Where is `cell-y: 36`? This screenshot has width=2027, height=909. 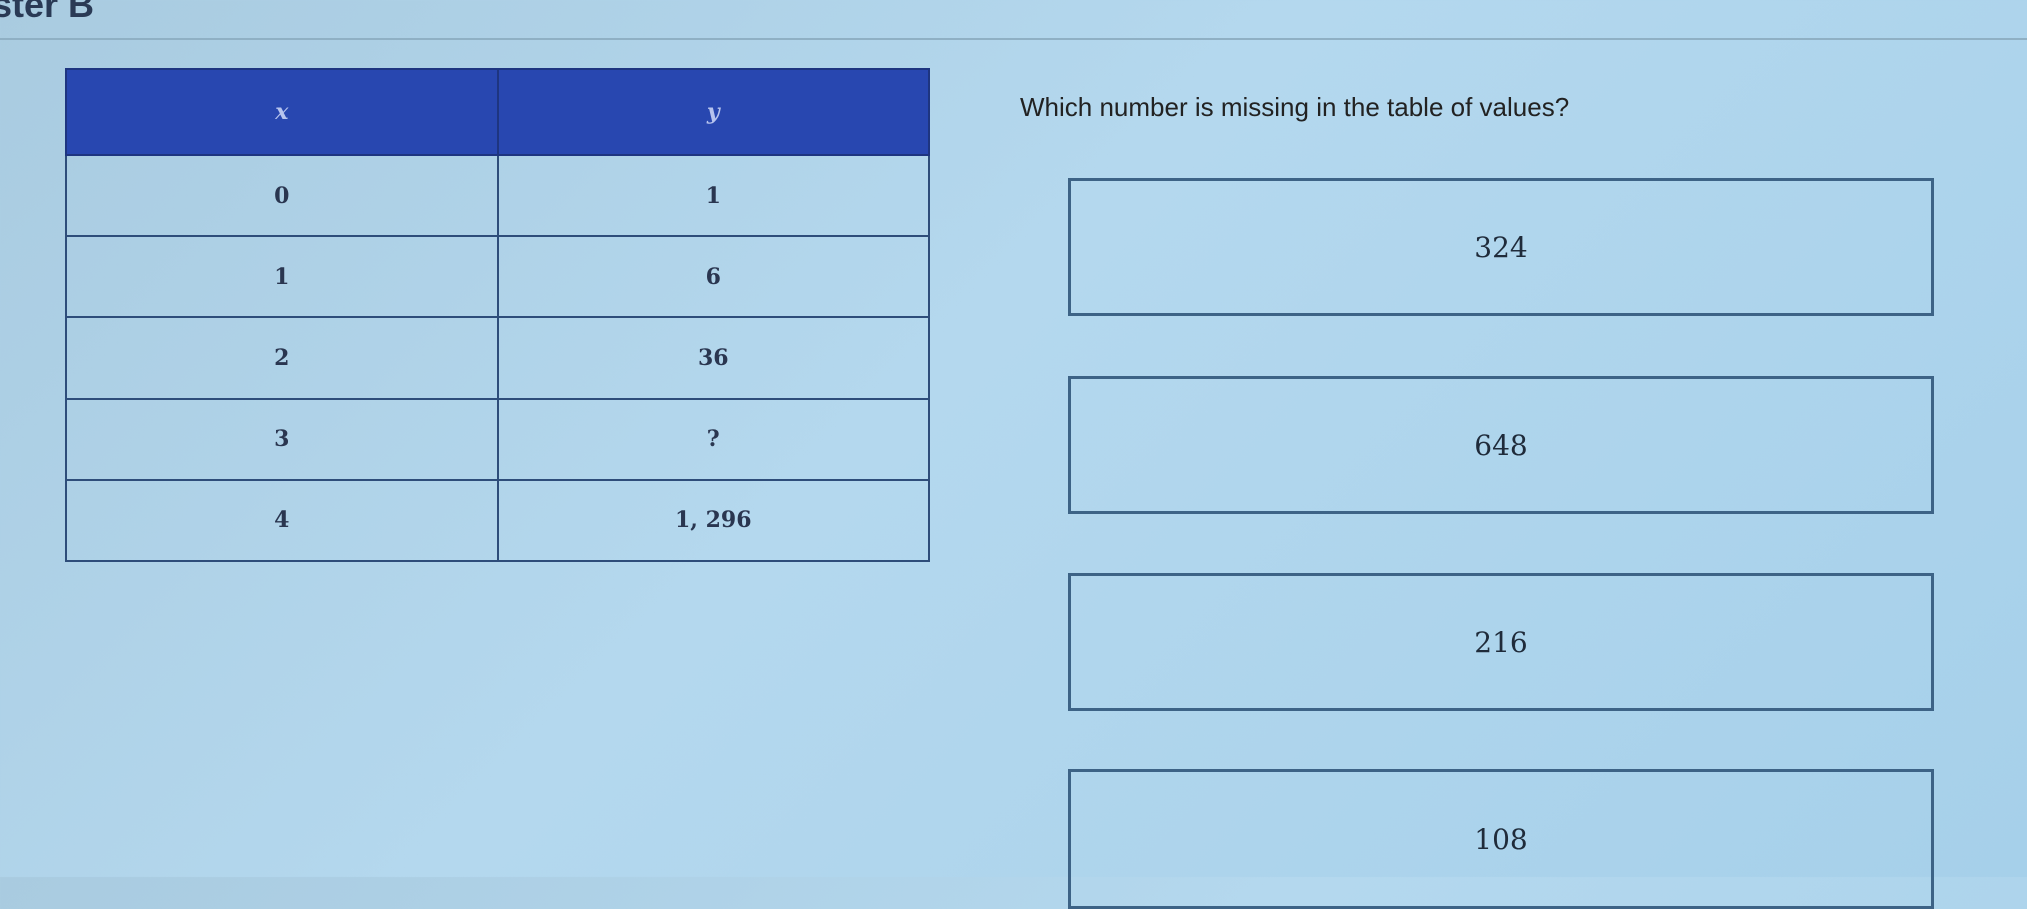 cell-y: 36 is located at coordinates (713, 358).